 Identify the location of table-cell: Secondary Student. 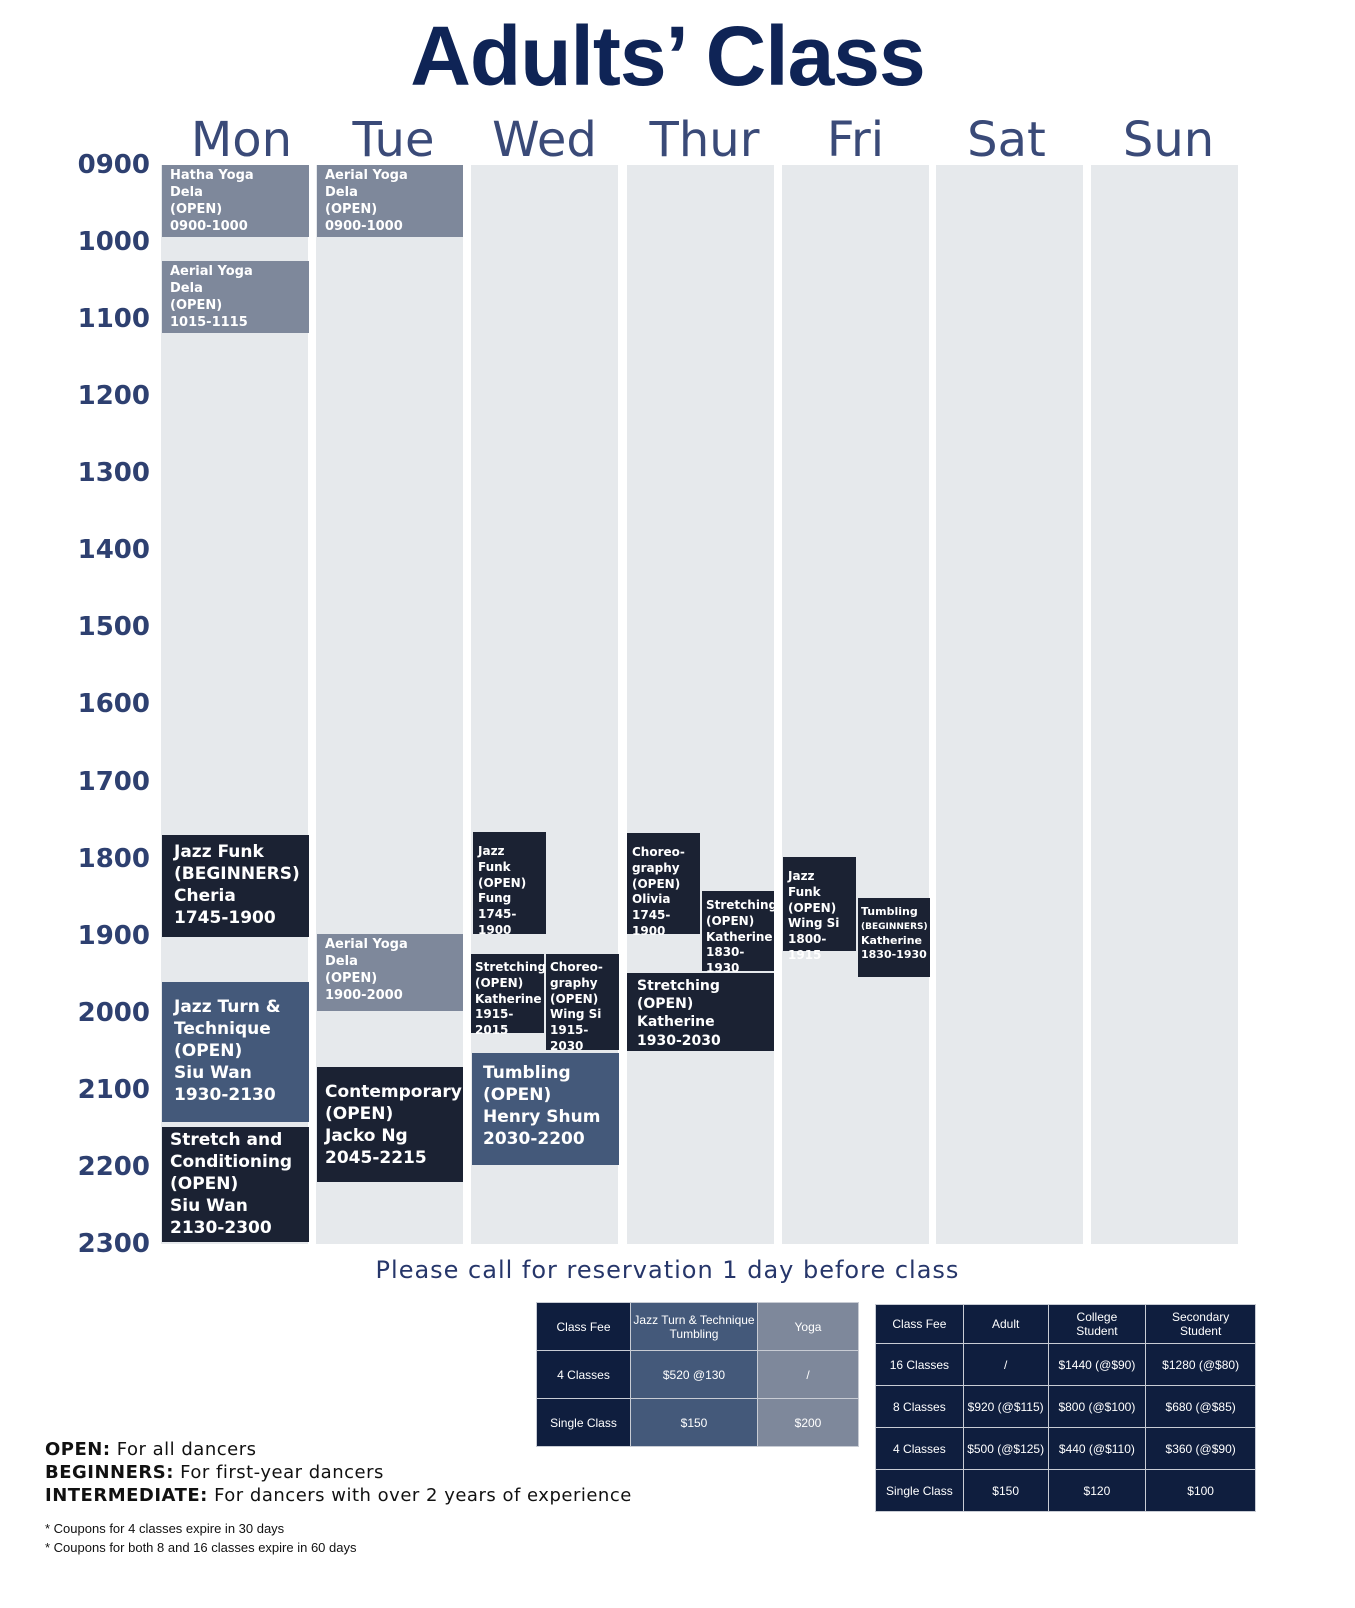
(1200, 1324).